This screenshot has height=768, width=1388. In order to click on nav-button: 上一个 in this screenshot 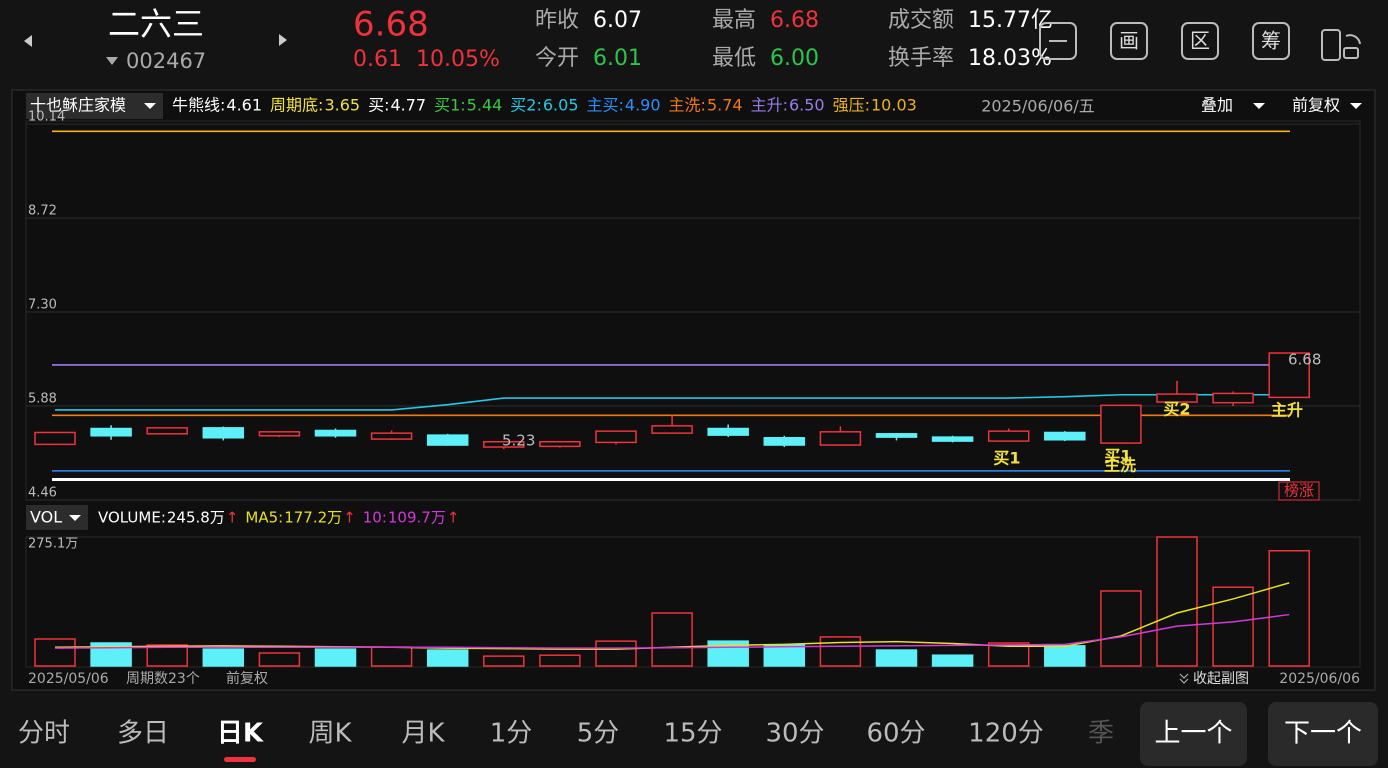, I will do `click(1193, 734)`.